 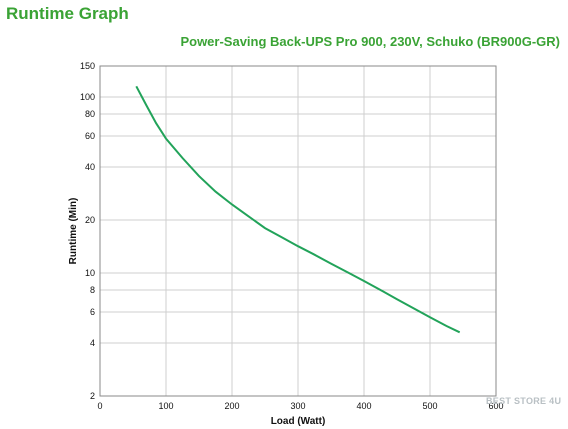 I want to click on y-tick-label: 10, so click(x=90, y=273).